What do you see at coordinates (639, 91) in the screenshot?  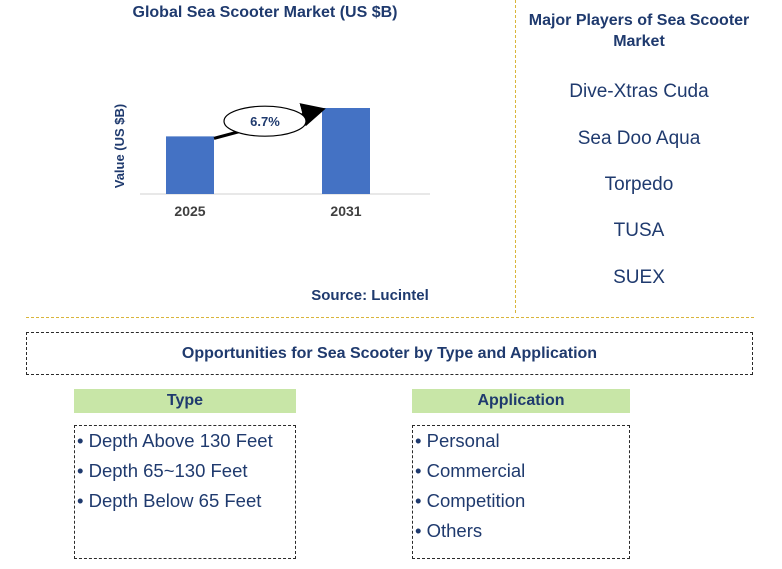 I see `player-item: Dive-Xtras Cuda` at bounding box center [639, 91].